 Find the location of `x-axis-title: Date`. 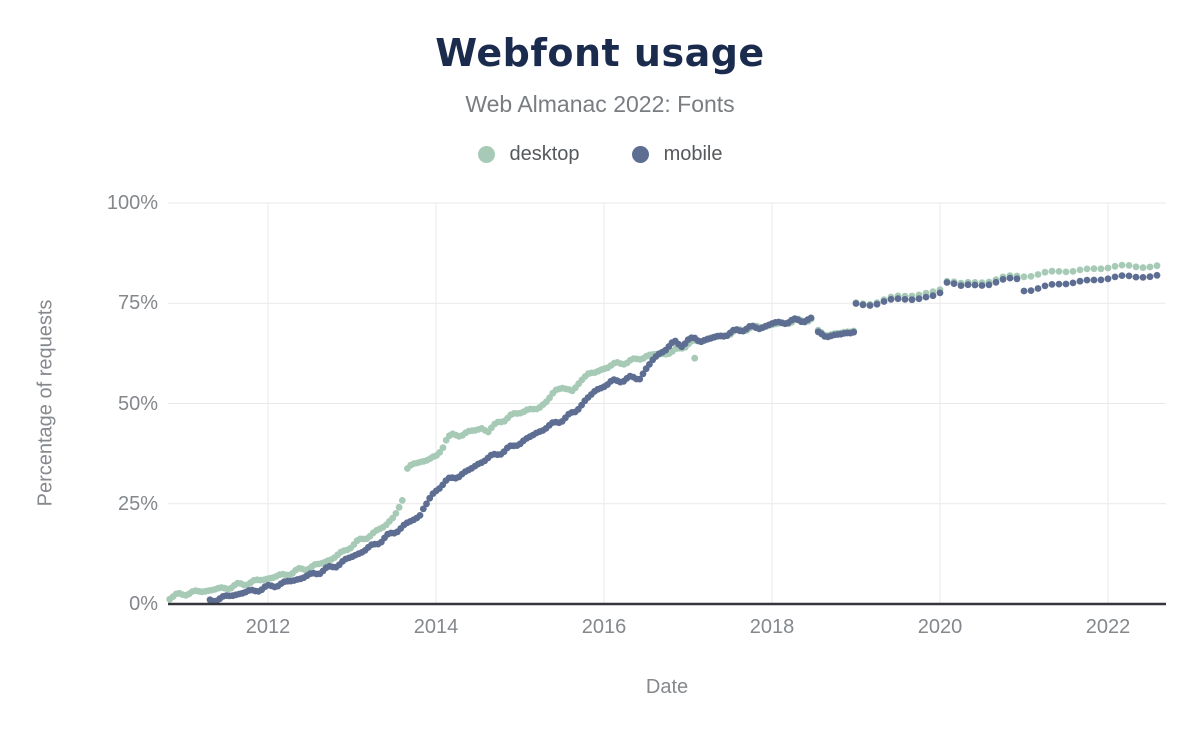

x-axis-title: Date is located at coordinates (667, 687).